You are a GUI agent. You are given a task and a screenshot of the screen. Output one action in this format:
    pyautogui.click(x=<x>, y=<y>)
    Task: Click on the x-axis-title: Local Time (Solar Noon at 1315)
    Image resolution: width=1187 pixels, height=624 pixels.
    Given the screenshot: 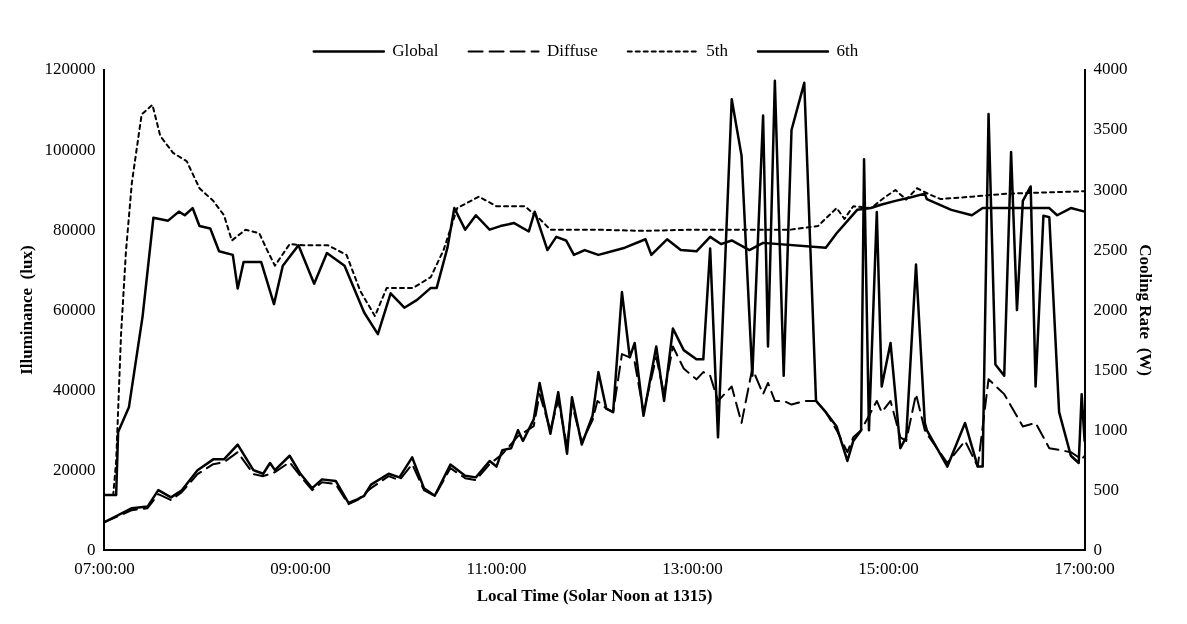 What is the action you would take?
    pyautogui.click(x=594, y=596)
    